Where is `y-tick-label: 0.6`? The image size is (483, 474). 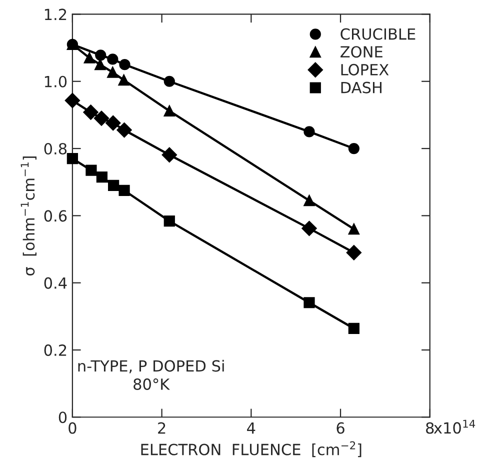 y-tick-label: 0.6 is located at coordinates (55, 216).